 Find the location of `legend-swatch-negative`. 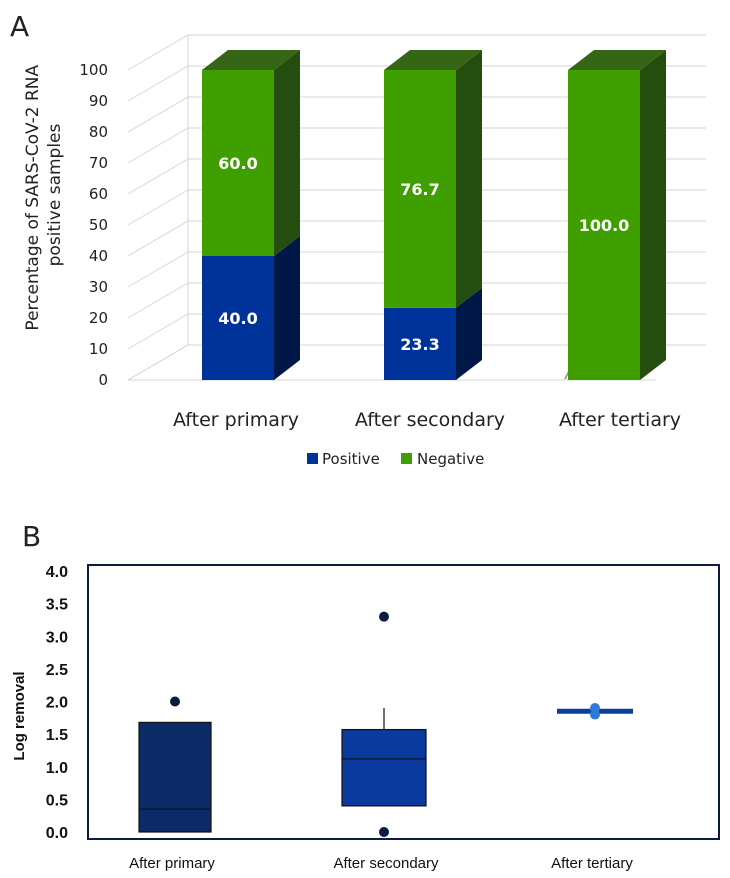

legend-swatch-negative is located at coordinates (406, 458).